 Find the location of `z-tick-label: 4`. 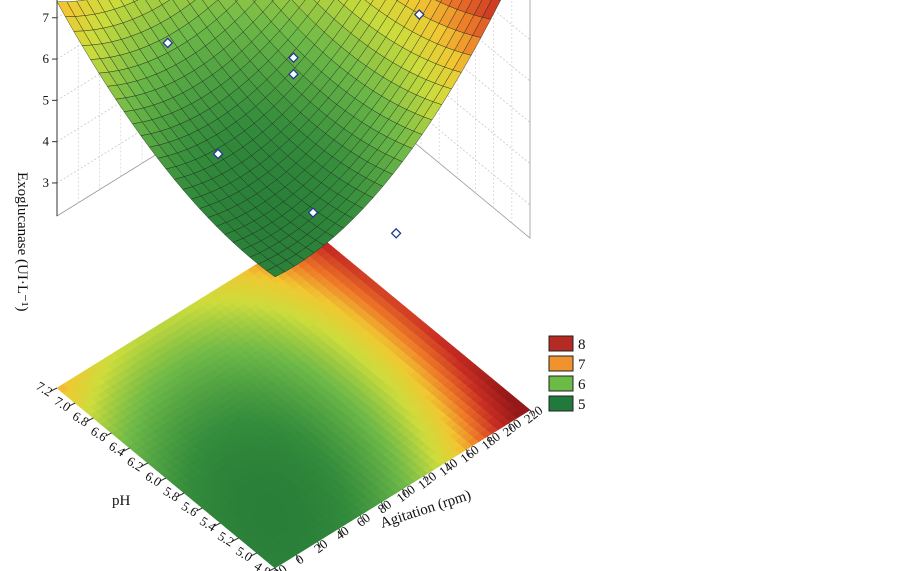

z-tick-label: 4 is located at coordinates (46, 141).